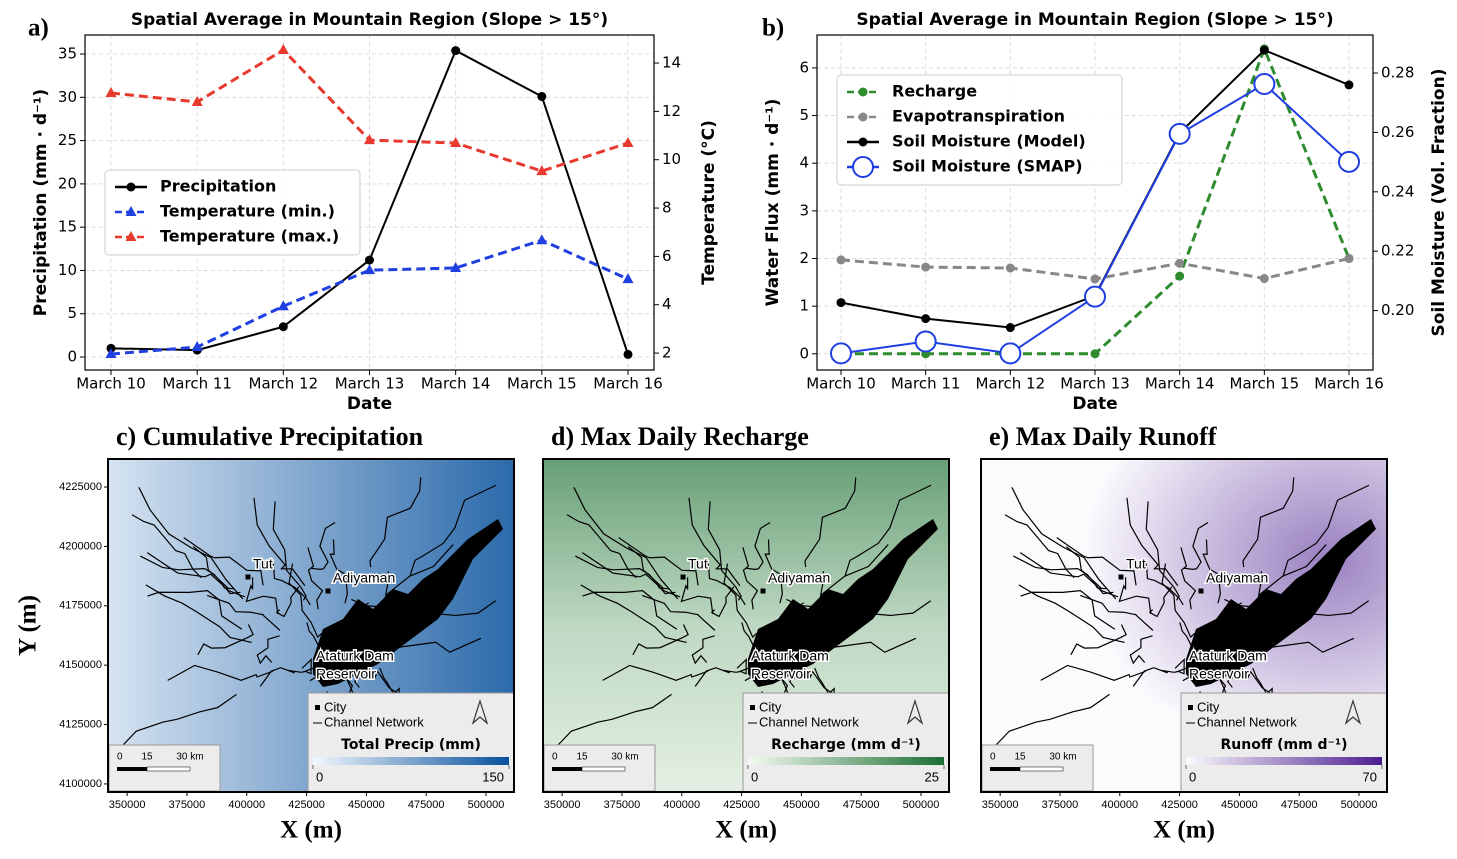 The width and height of the screenshot is (1457, 859). What do you see at coordinates (67, 183) in the screenshot?
I see `y-tick-label: 20` at bounding box center [67, 183].